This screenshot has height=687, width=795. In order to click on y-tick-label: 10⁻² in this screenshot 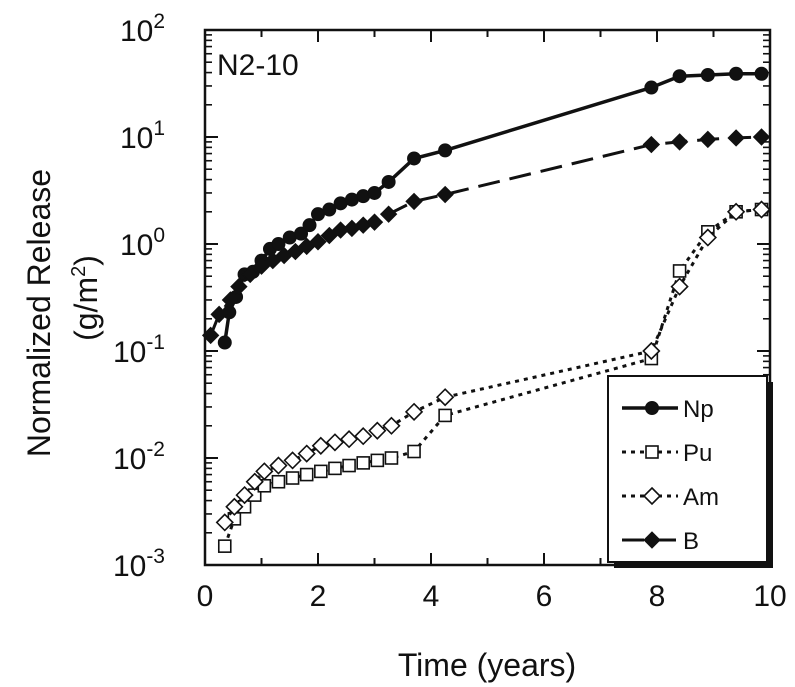, I will do `click(139, 457)`.